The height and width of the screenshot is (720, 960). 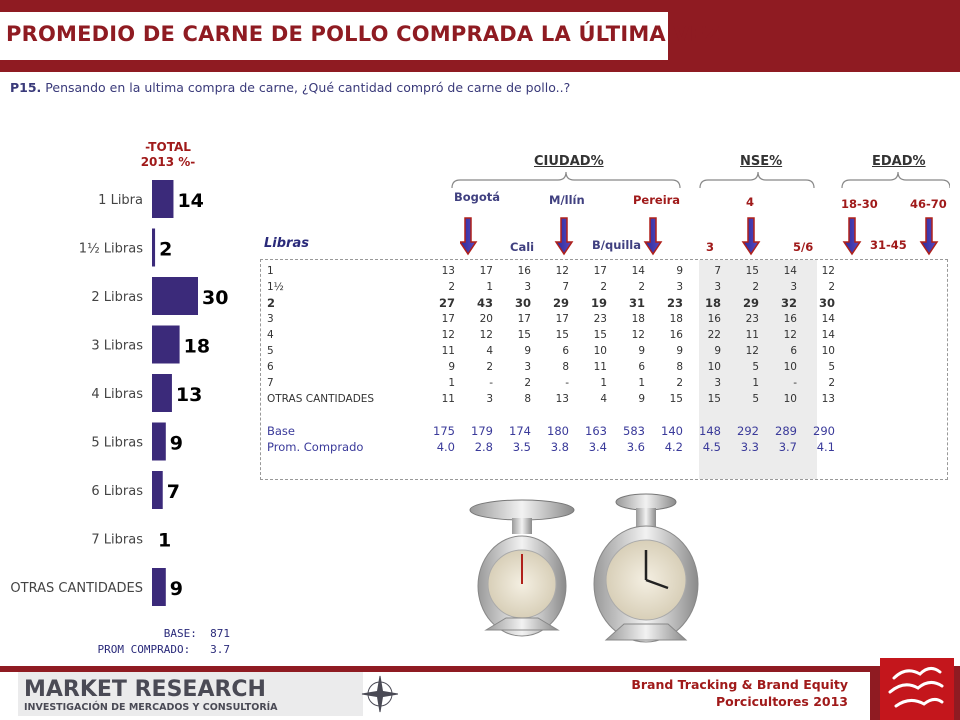 What do you see at coordinates (657, 200) in the screenshot?
I see `subhead-pereira: Pereira` at bounding box center [657, 200].